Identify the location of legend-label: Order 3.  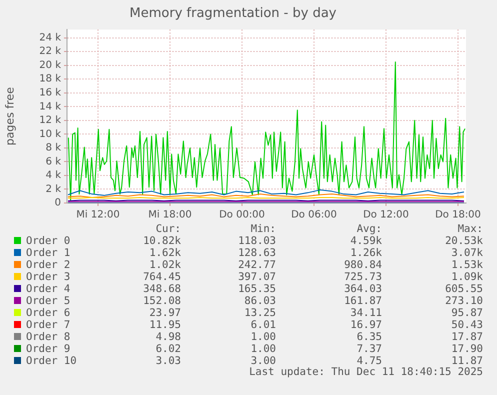
(48, 277).